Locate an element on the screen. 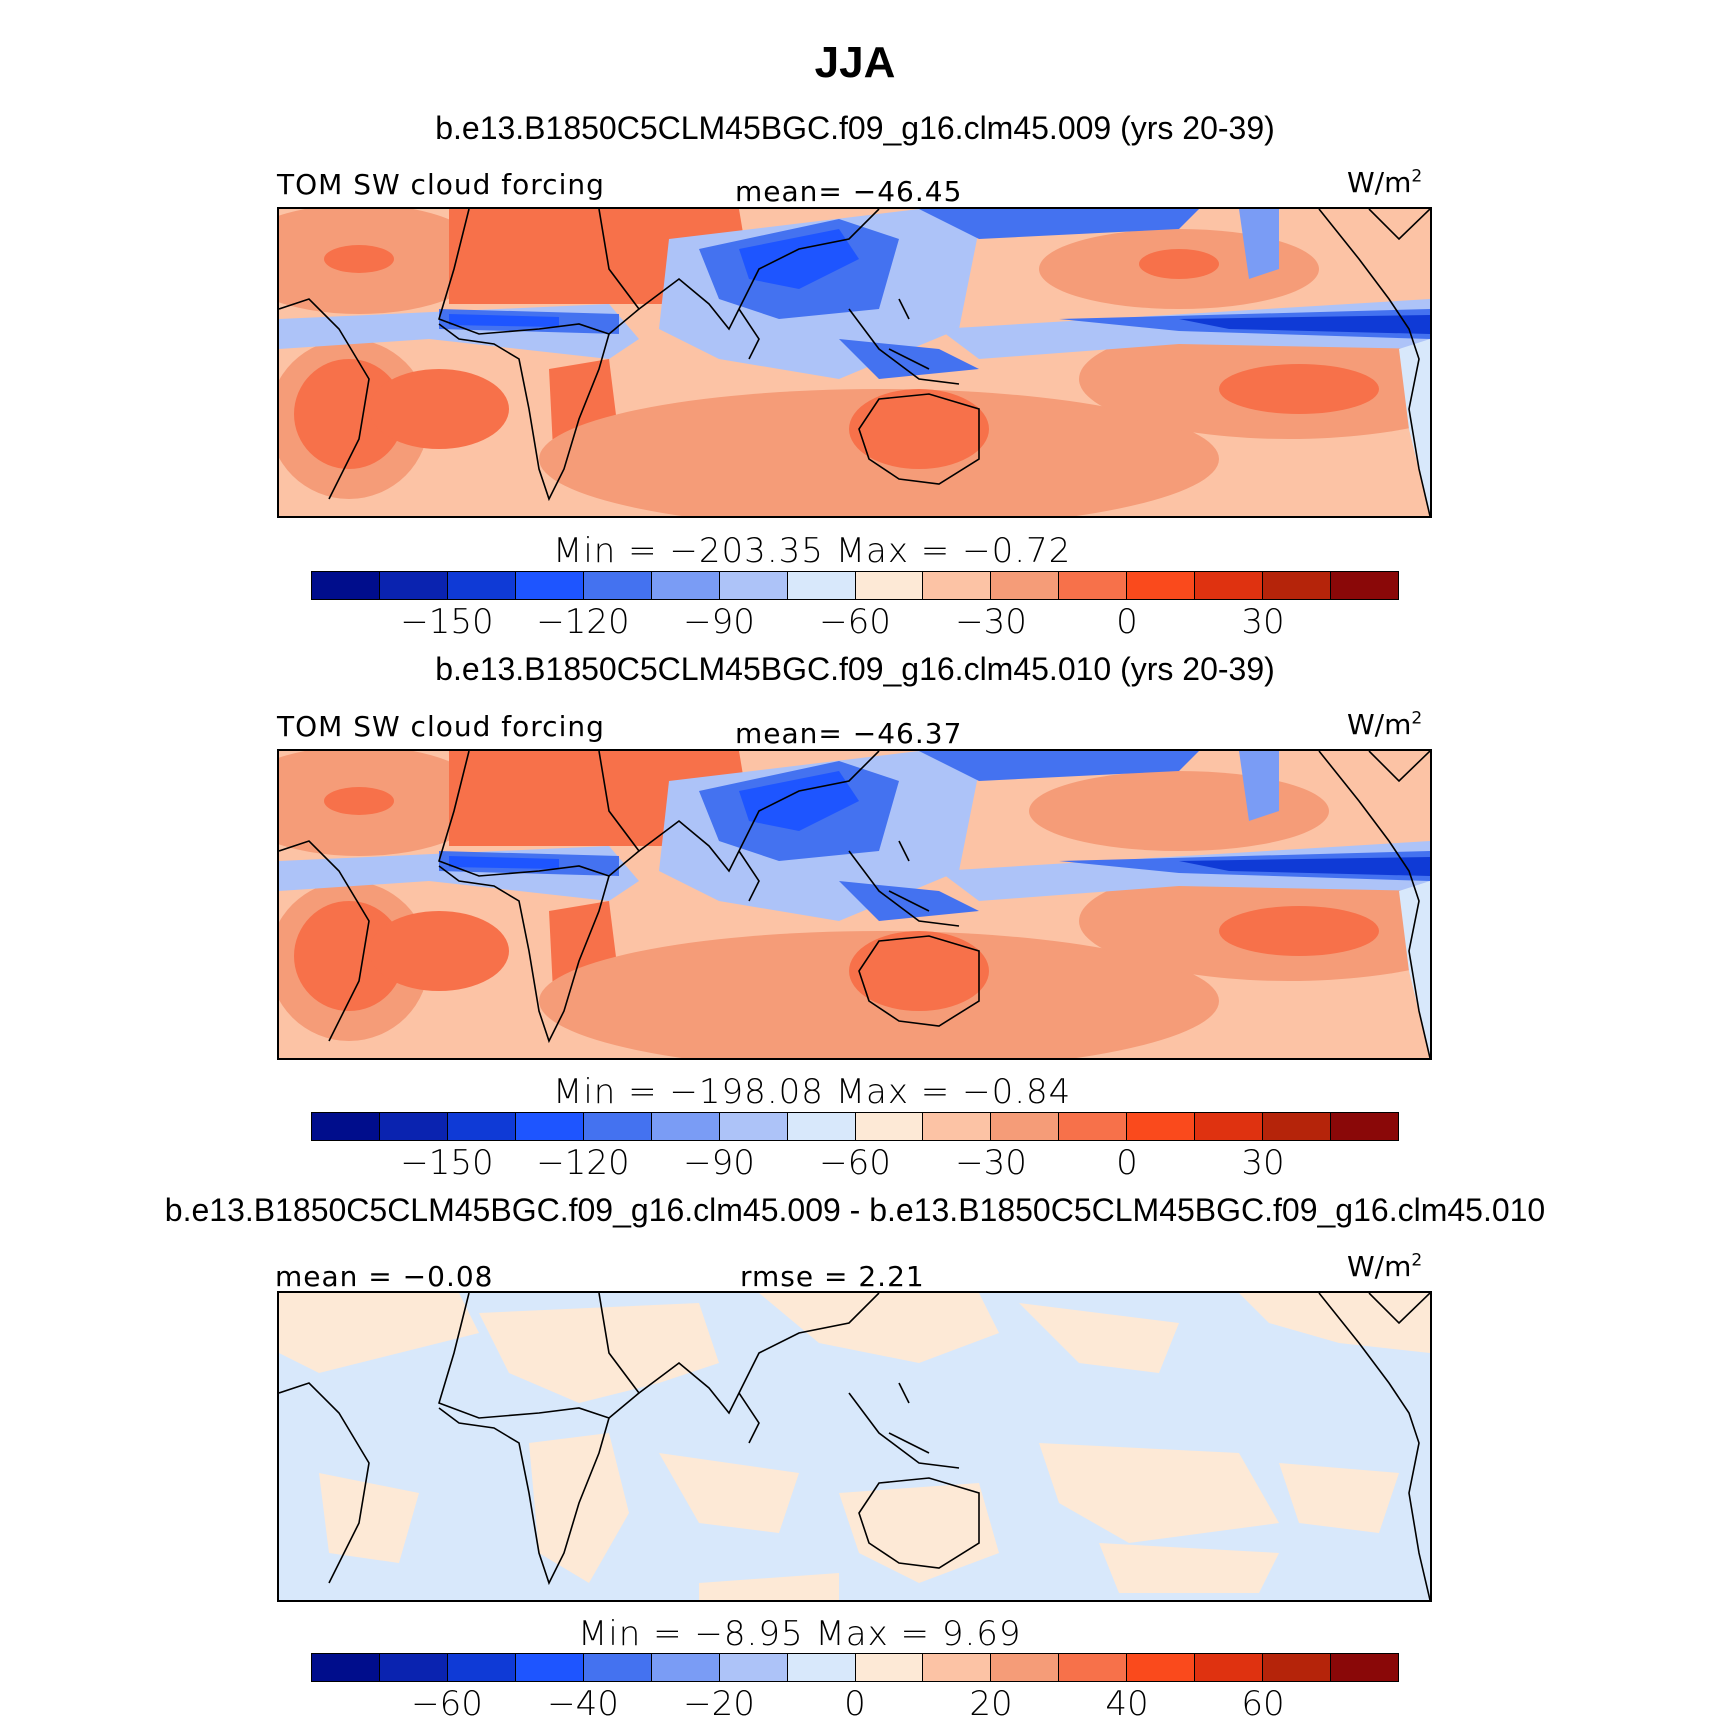  panel3-mean: mean = −0.08 is located at coordinates (384, 1276).